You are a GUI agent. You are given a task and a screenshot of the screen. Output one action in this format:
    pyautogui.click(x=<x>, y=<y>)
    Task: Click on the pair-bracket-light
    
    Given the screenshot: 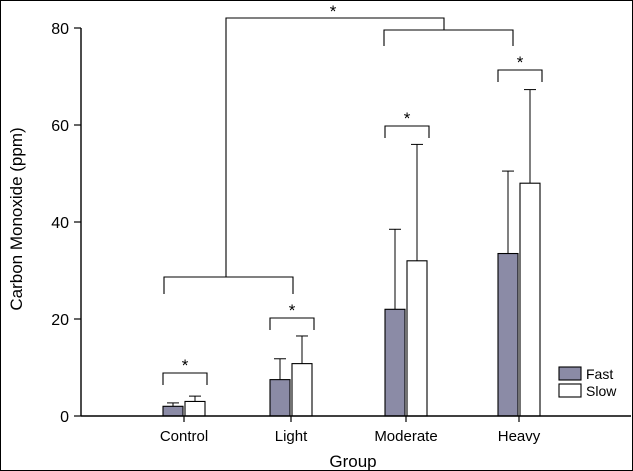 What is the action you would take?
    pyautogui.click(x=292, y=323)
    